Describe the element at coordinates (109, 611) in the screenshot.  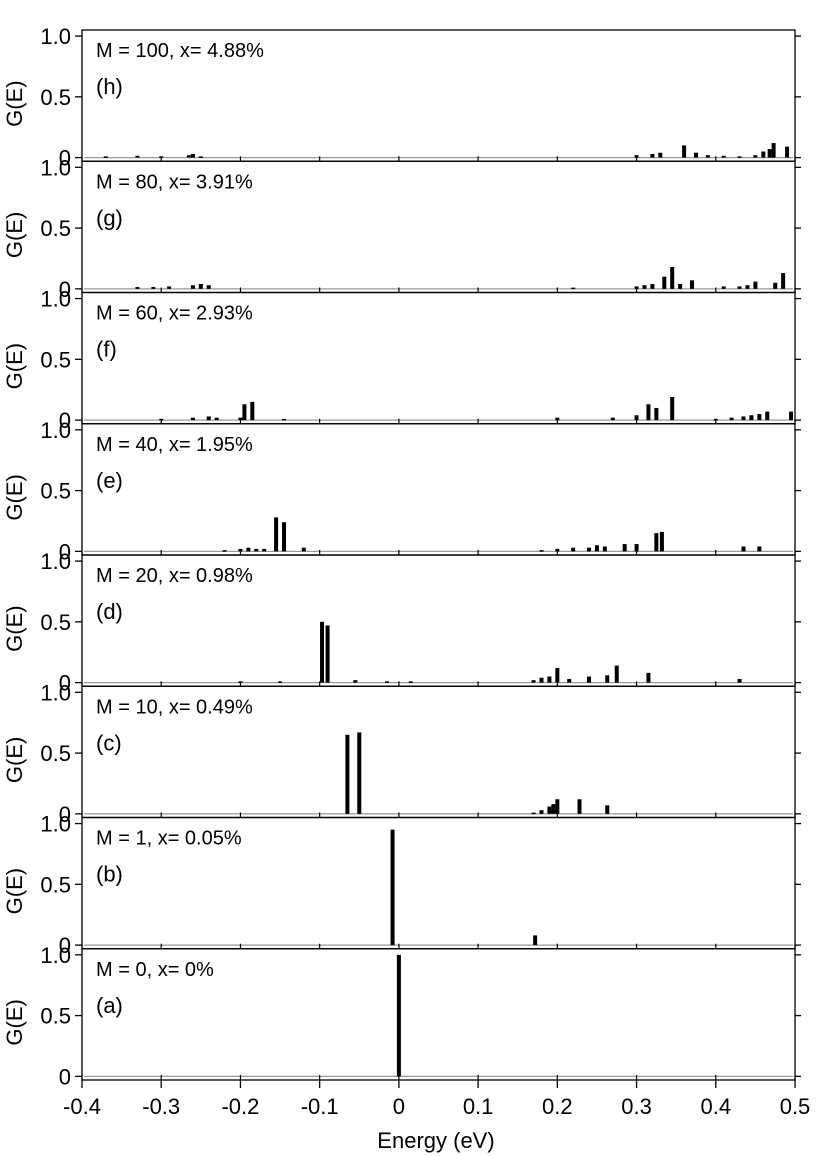
I see `panel-label: (d)` at that location.